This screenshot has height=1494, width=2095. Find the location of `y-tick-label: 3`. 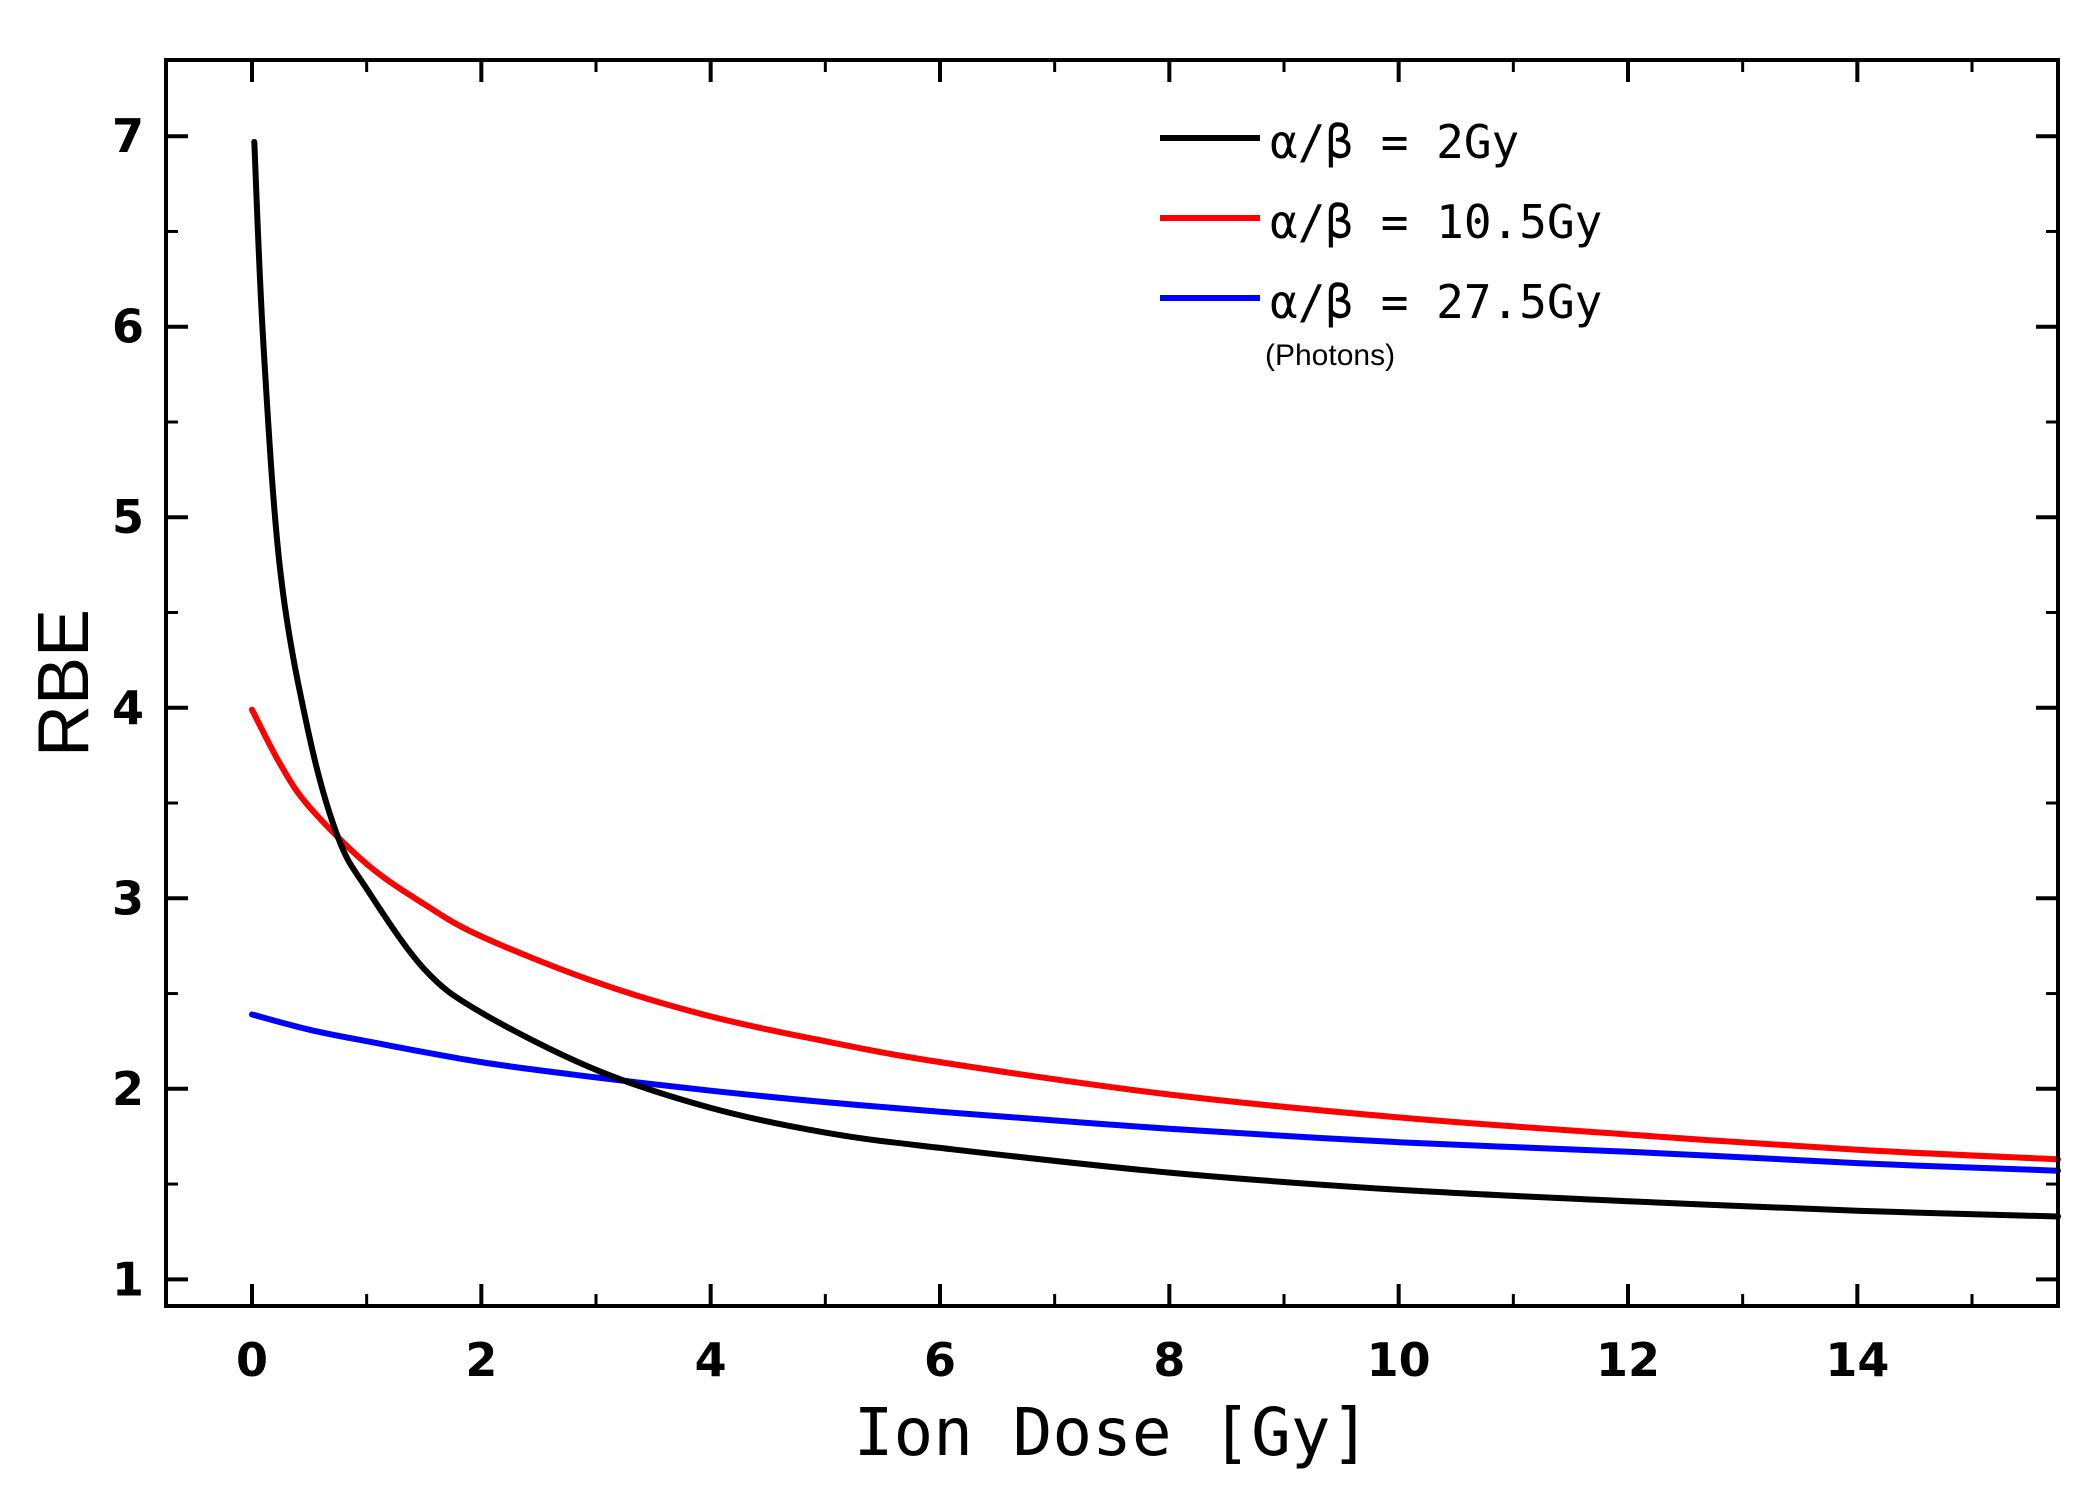

y-tick-label: 3 is located at coordinates (128, 898).